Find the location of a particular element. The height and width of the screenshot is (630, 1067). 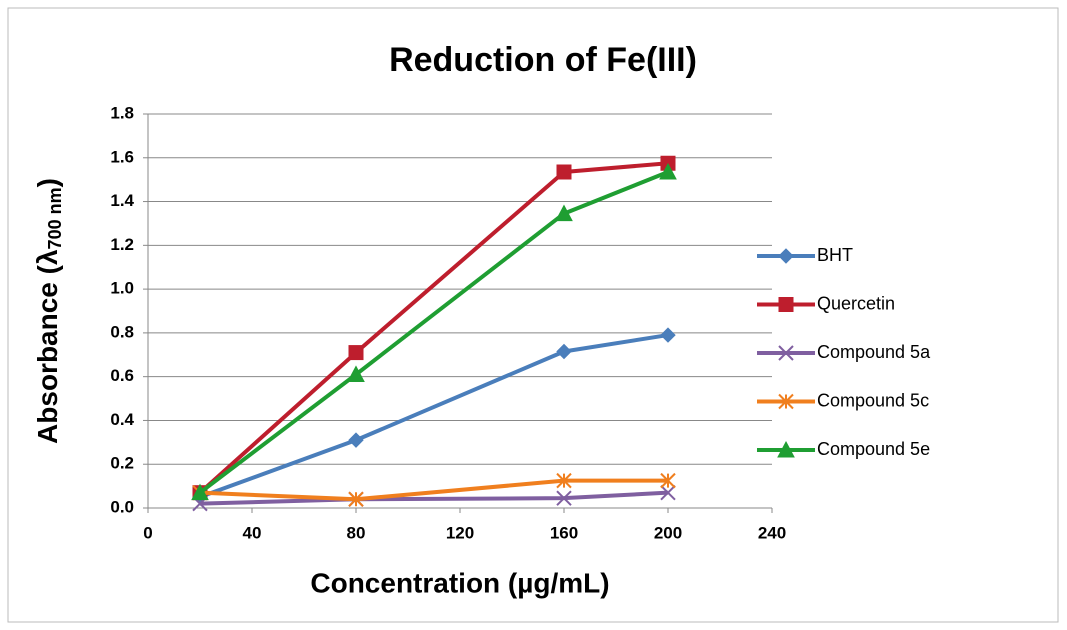

y-tick-label: 1.8 is located at coordinates (122, 112).